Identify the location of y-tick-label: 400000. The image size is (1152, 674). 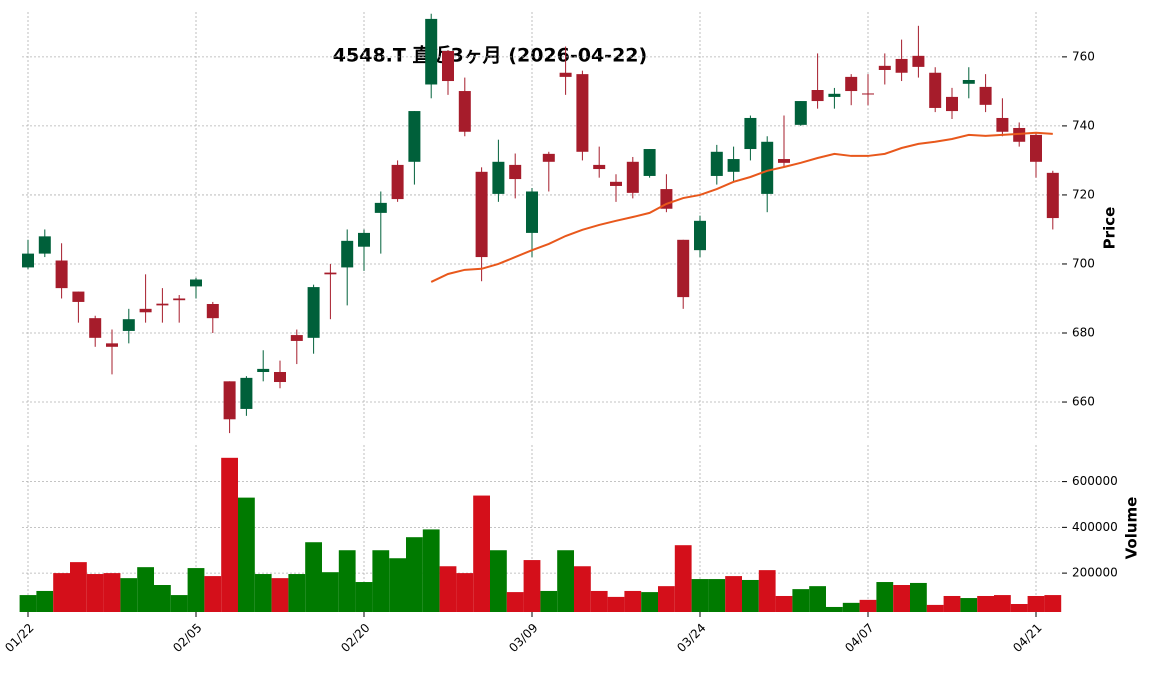
(1095, 527).